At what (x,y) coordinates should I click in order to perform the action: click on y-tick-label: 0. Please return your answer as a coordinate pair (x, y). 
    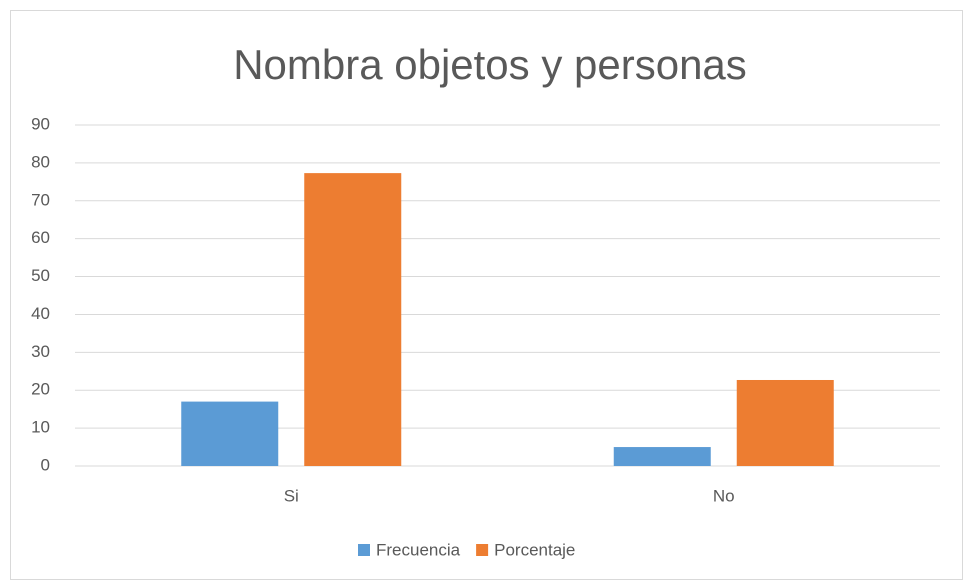
    Looking at the image, I should click on (45, 464).